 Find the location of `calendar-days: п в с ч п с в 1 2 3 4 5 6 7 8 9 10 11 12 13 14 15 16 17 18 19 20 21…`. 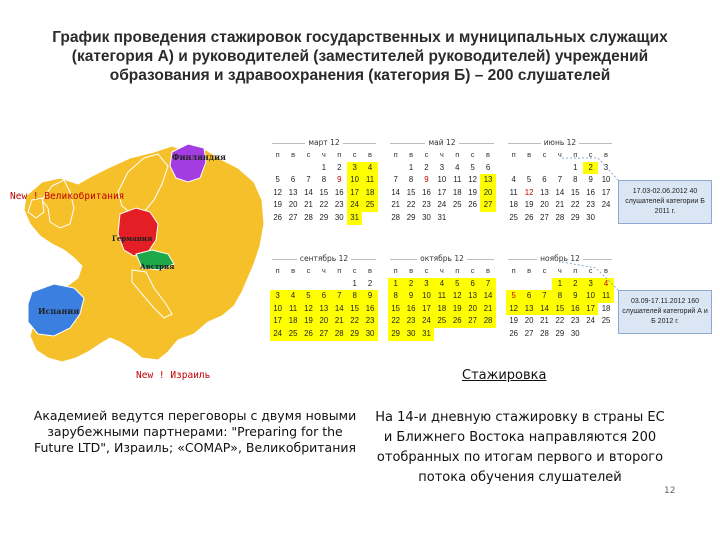

calendar-days: п в с ч п с в 1 2 3 4 5 6 7 8 9 10 11 12 13 14 15 16 17 18 19 20 21… is located at coordinates (560, 303).